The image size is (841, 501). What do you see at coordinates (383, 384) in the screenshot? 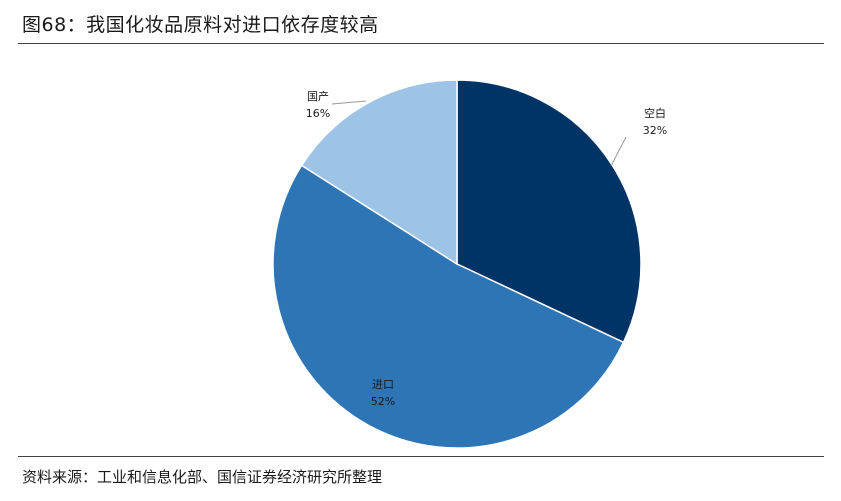
I see `slice-name-label: 进口` at bounding box center [383, 384].